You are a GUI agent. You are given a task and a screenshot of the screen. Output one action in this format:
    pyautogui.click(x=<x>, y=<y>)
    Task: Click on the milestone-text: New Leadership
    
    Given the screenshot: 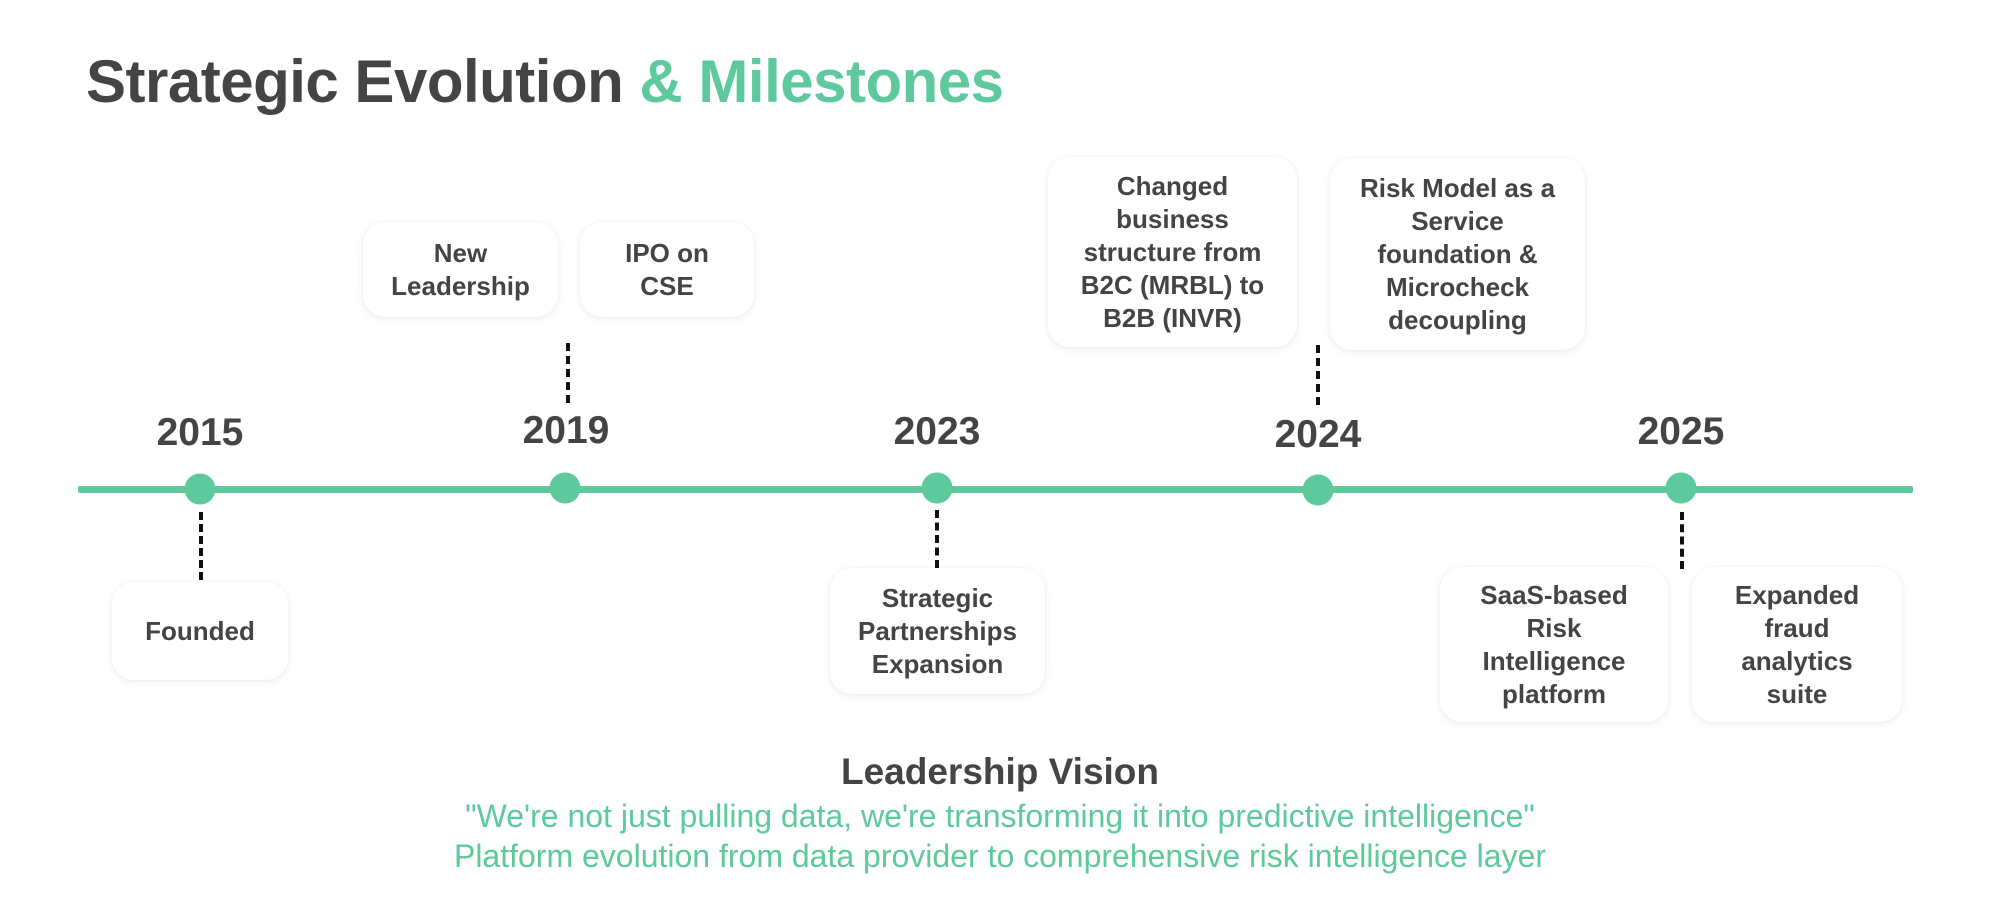 What is the action you would take?
    pyautogui.click(x=460, y=269)
    